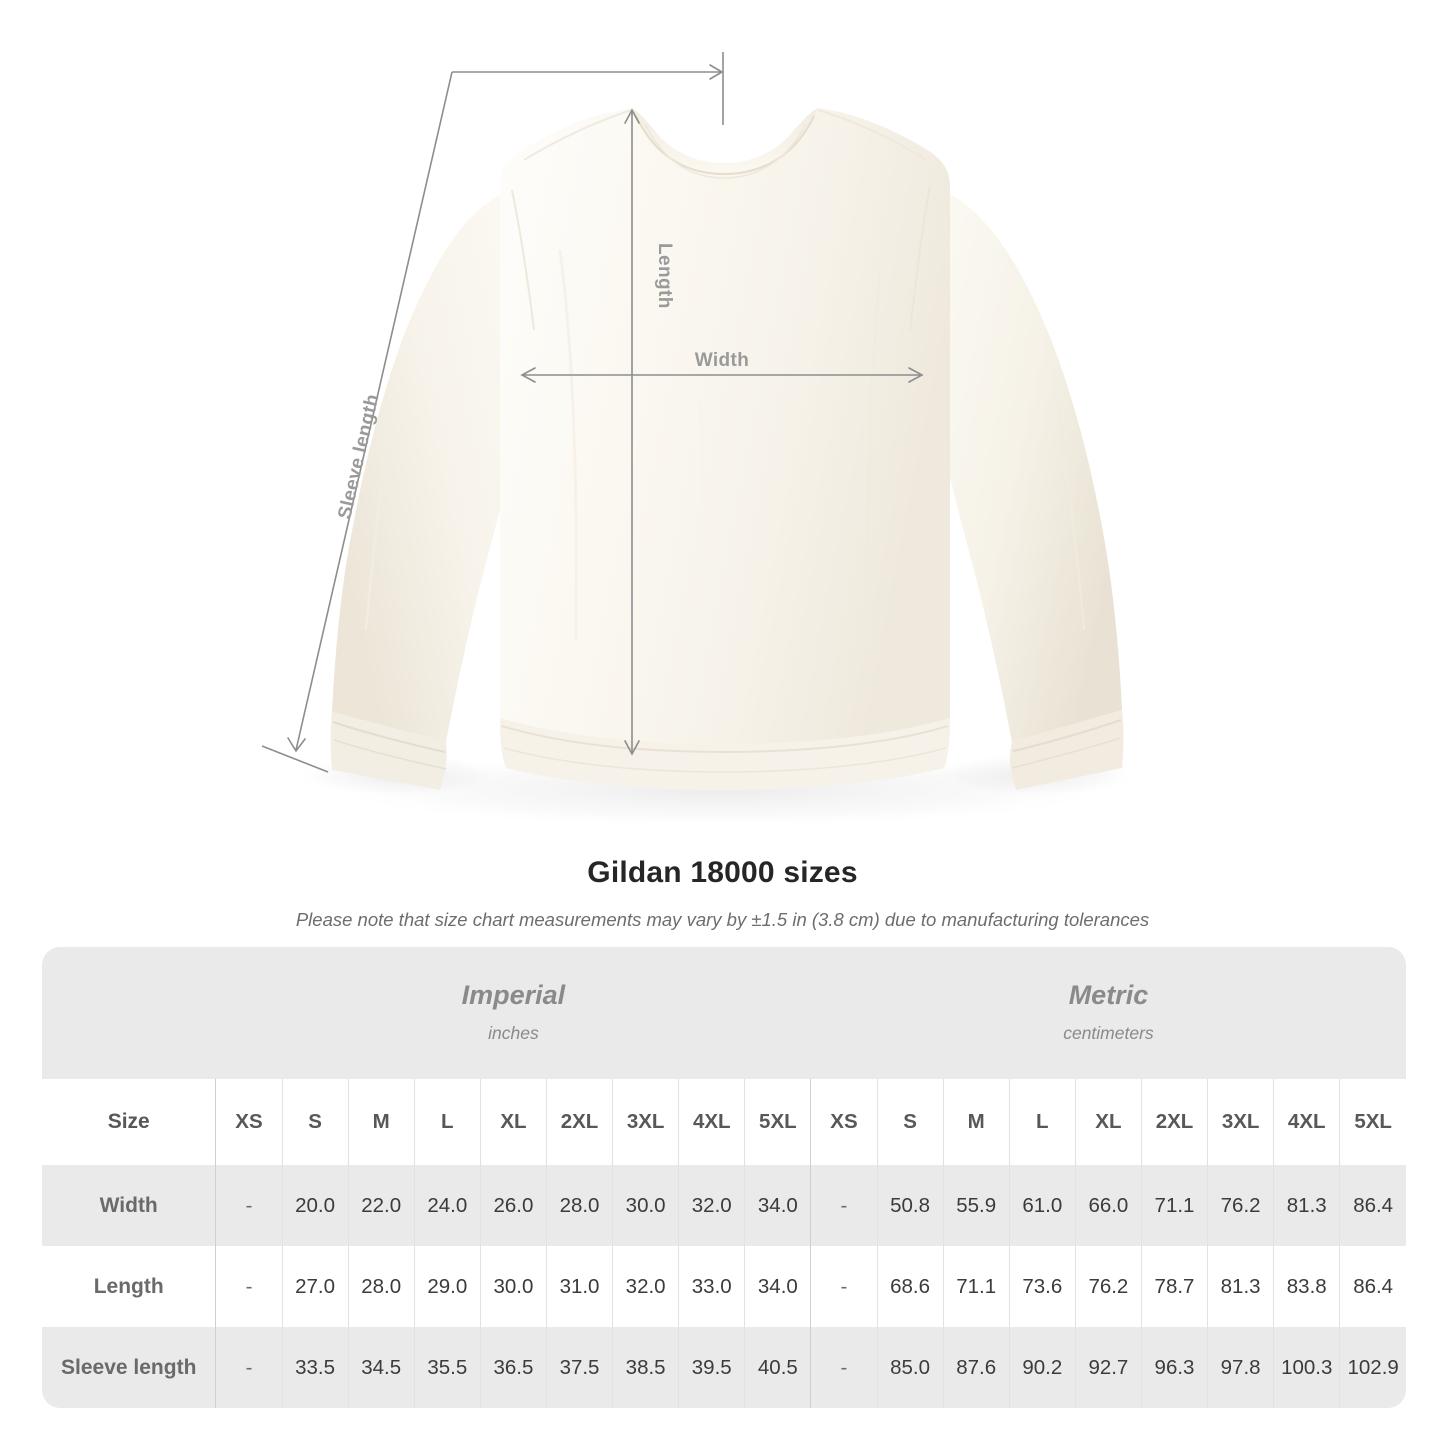 This screenshot has width=1445, height=1445. What do you see at coordinates (1042, 1286) in the screenshot?
I see `table-cell: 73.6` at bounding box center [1042, 1286].